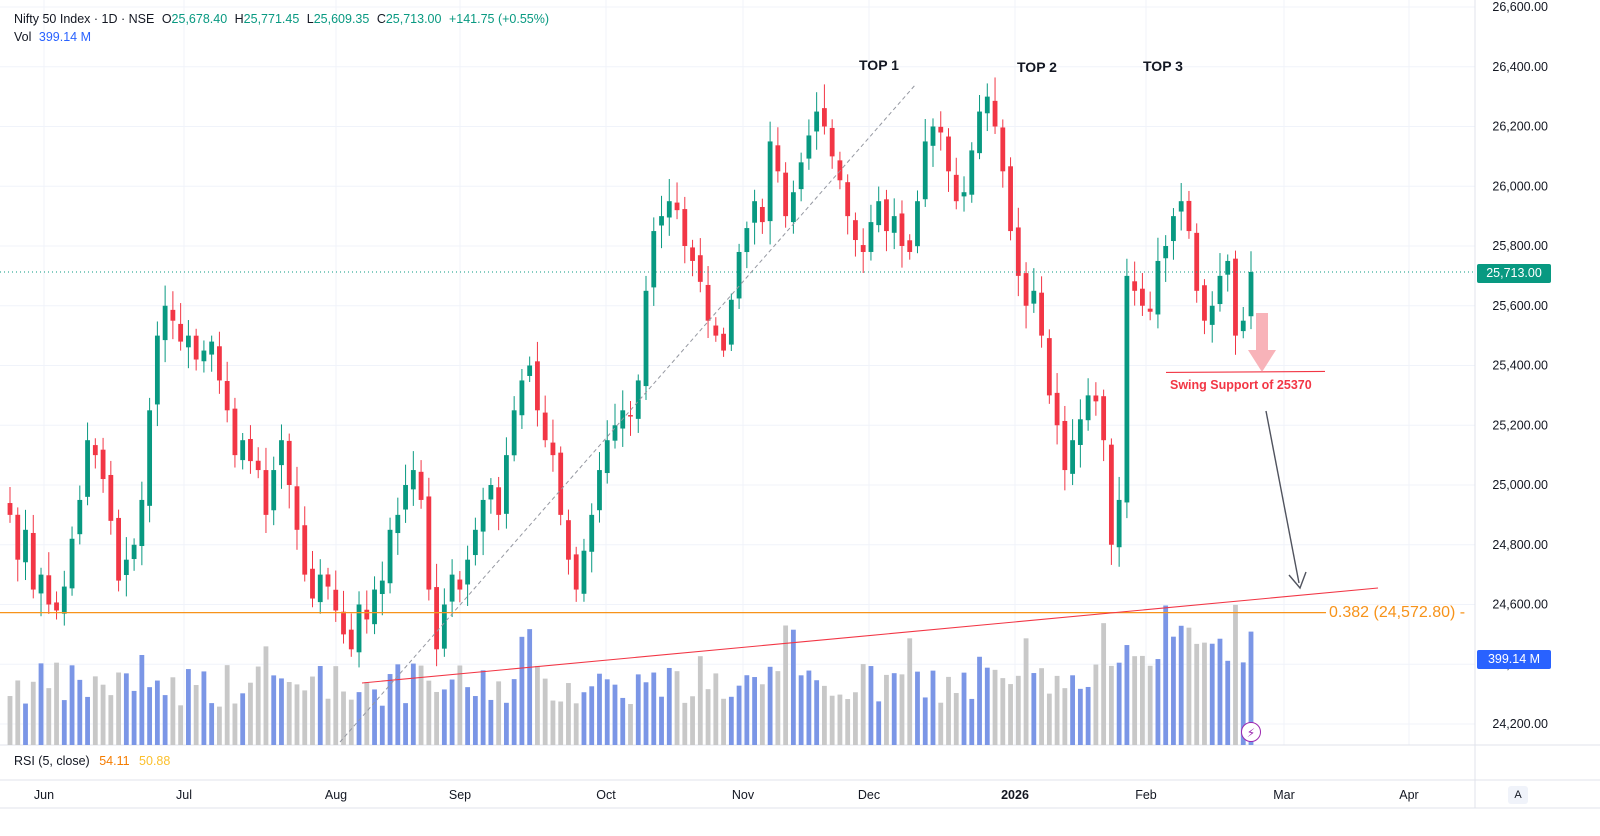 The width and height of the screenshot is (1600, 836). What do you see at coordinates (1518, 795) in the screenshot?
I see `auto-scale-button: A` at bounding box center [1518, 795].